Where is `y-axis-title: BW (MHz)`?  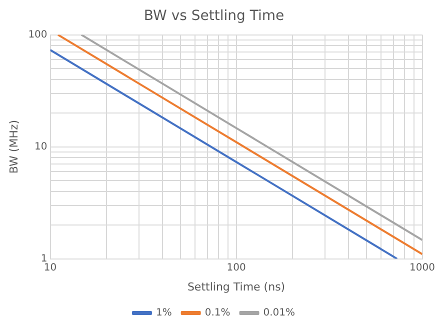
y-axis-title: BW (MHz) is located at coordinates (13, 147).